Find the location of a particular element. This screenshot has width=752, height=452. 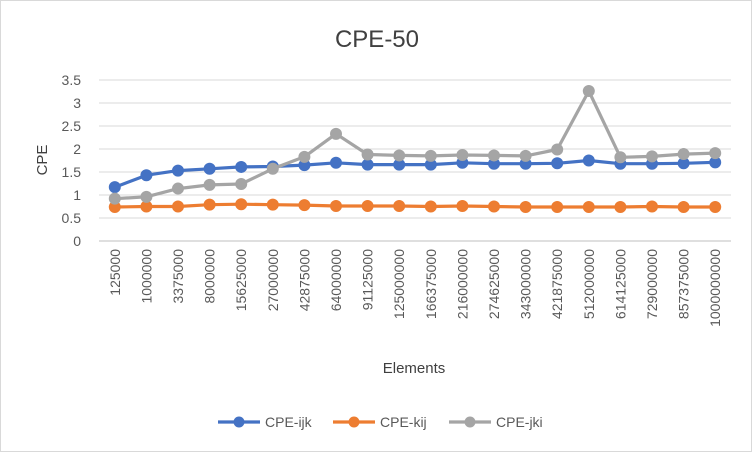

legend-item: CPE-ijk is located at coordinates (265, 422).